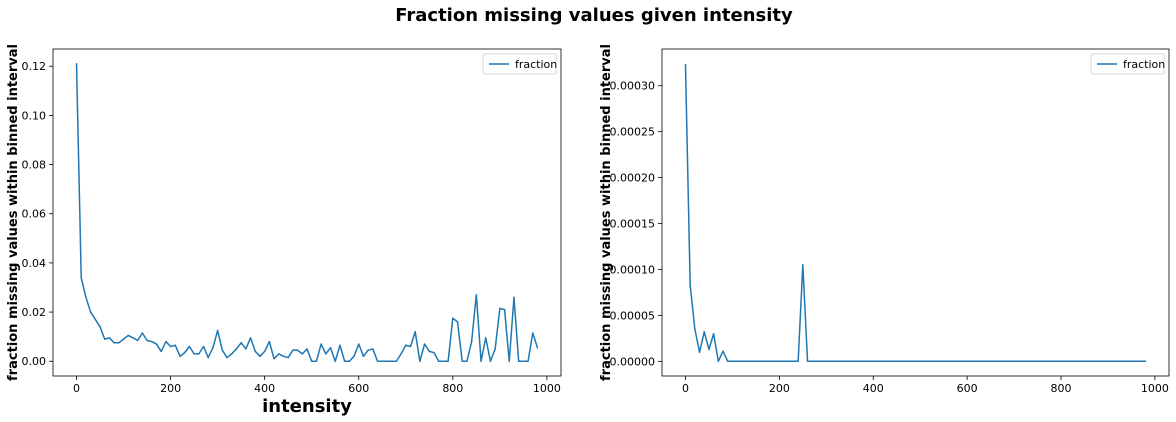 This screenshot has height=422, width=1176. Describe the element at coordinates (34, 165) in the screenshot. I see `y-tick-label: 0.08` at that location.